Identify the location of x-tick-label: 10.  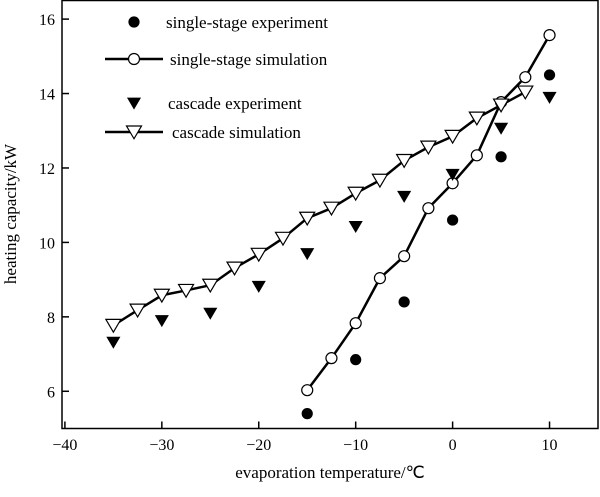
(550, 445).